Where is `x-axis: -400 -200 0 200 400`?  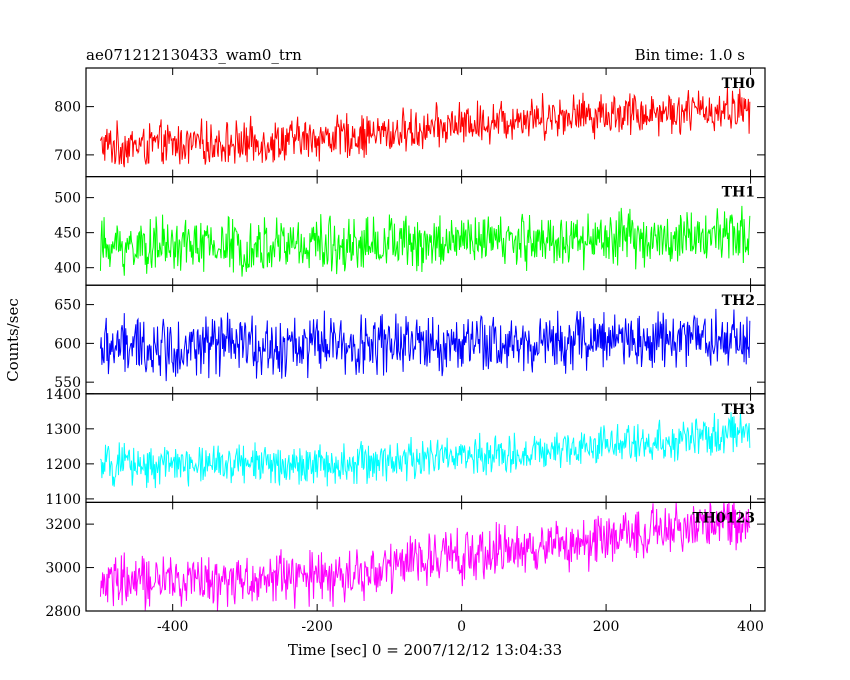 x-axis: -400 -200 0 200 400 is located at coordinates (460, 627).